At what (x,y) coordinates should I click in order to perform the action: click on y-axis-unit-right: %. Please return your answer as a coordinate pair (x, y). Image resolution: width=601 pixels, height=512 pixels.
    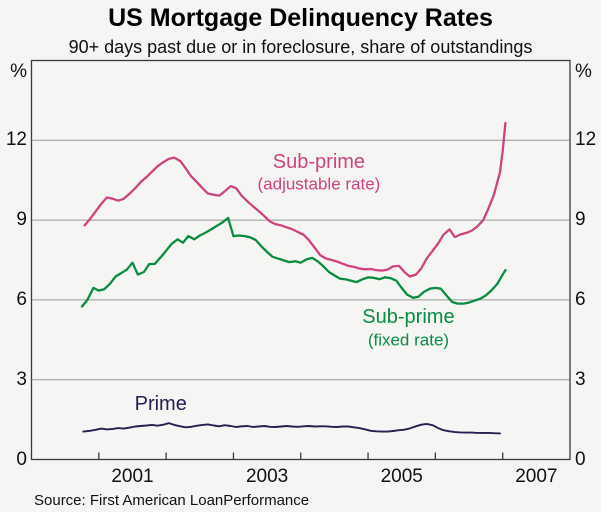
    Looking at the image, I should click on (583, 71).